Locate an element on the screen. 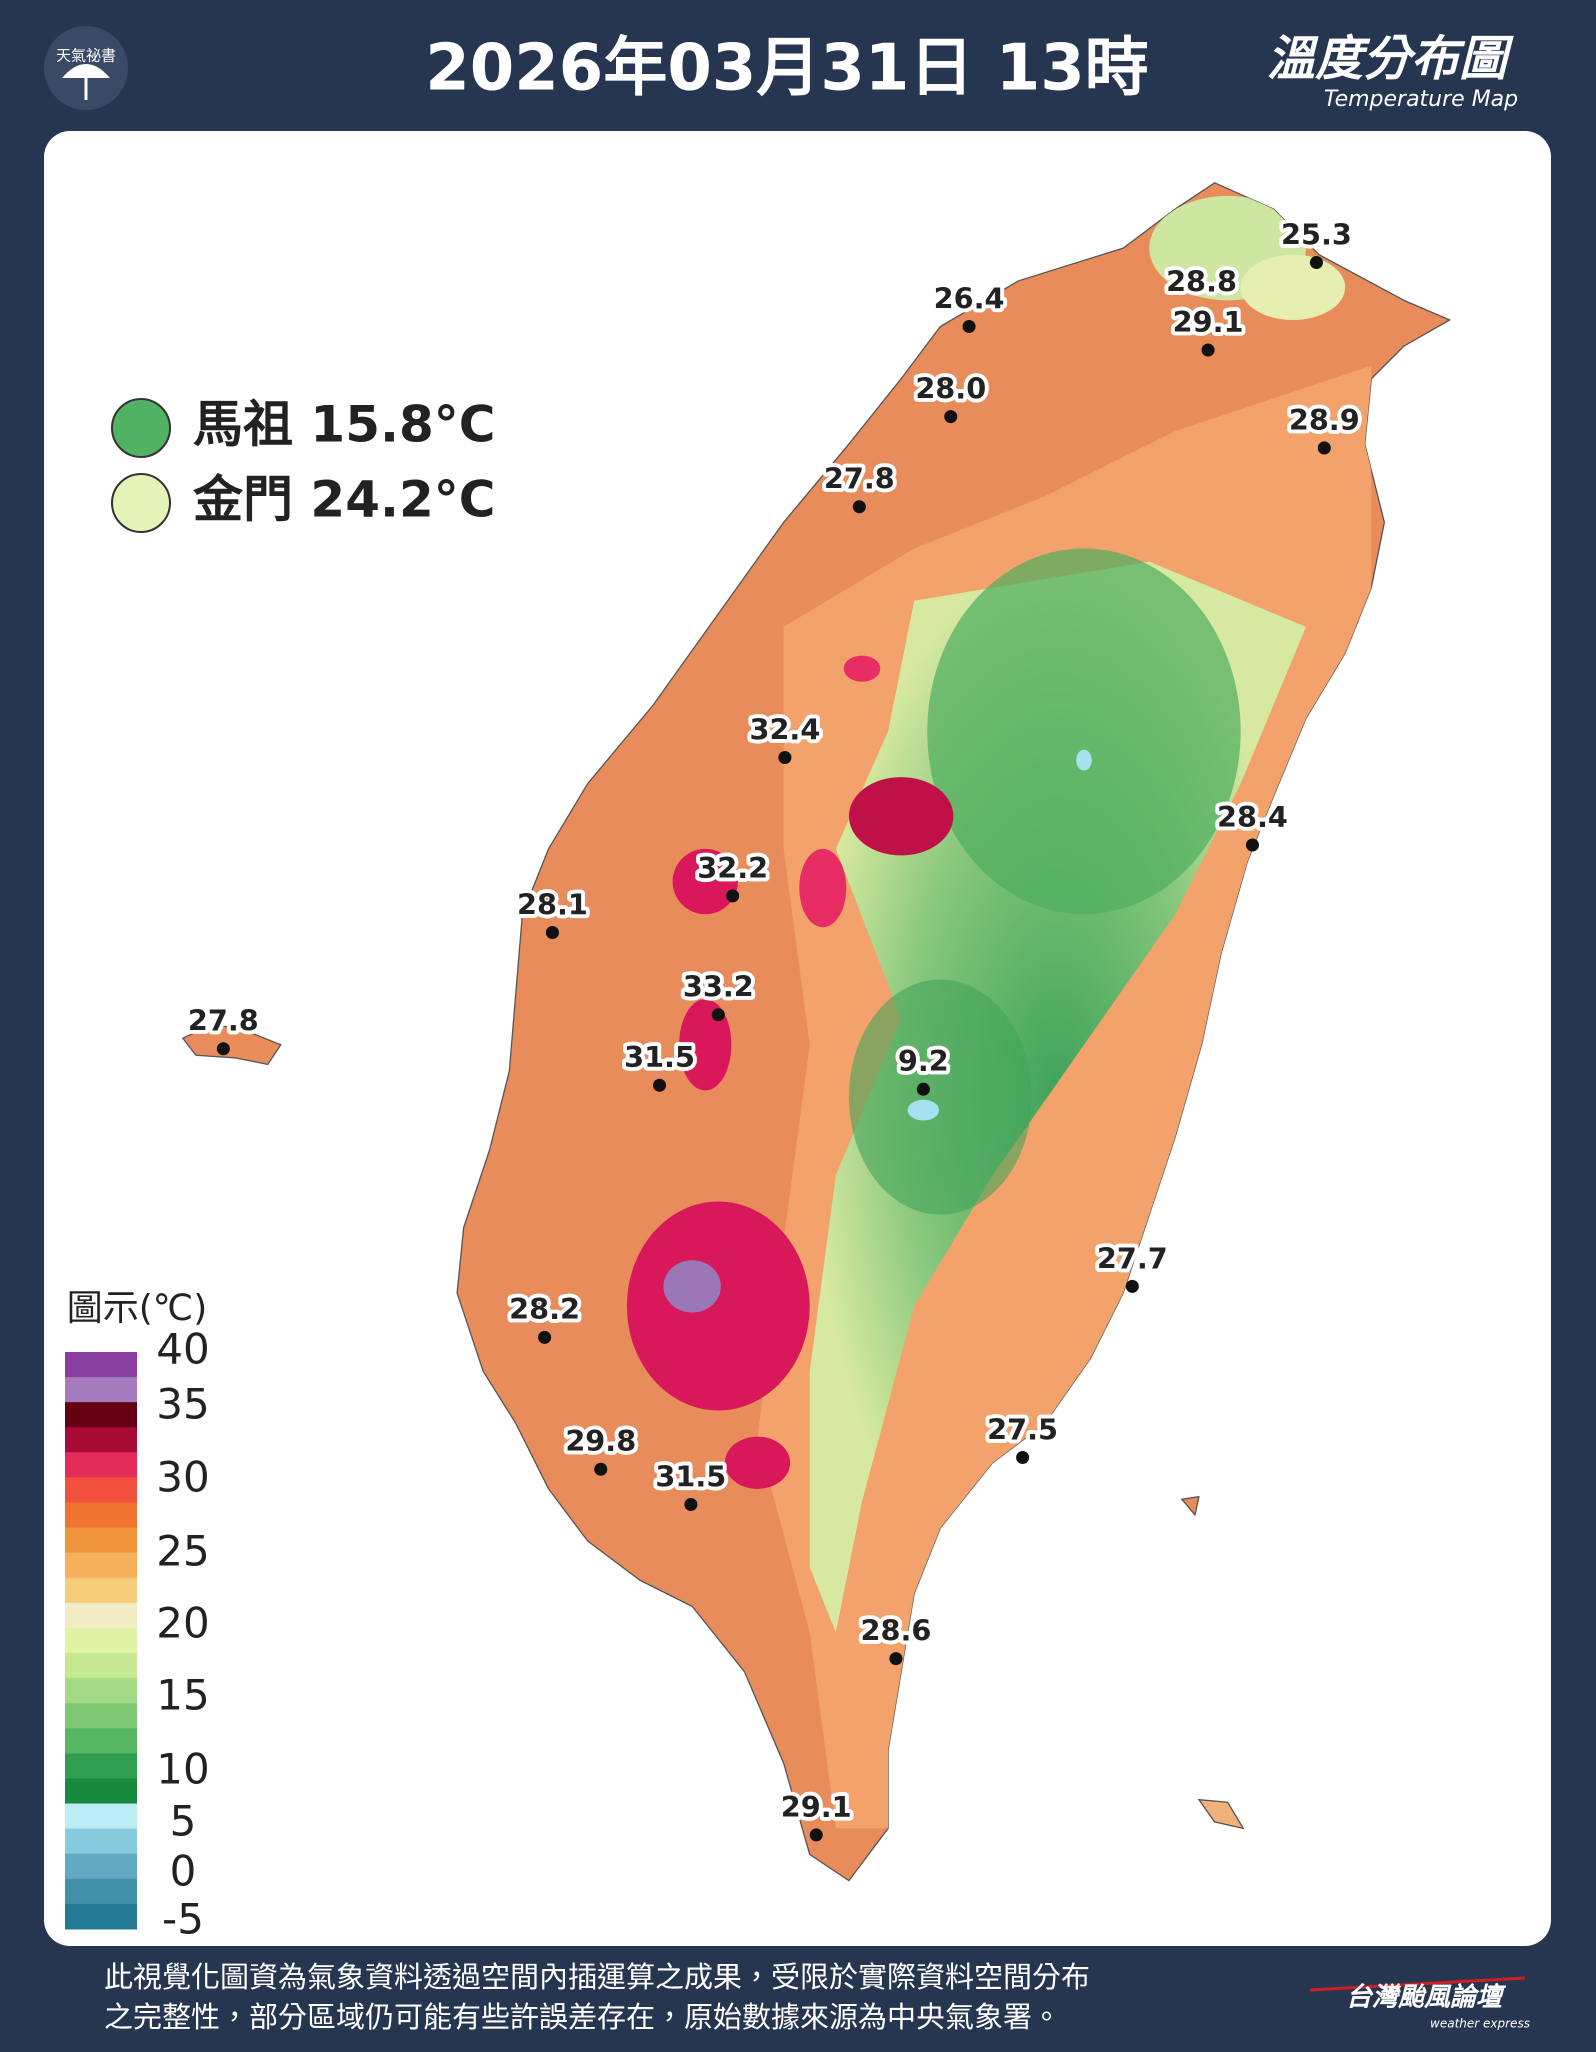  colorbar-tick-label: -5 is located at coordinates (183, 1919).